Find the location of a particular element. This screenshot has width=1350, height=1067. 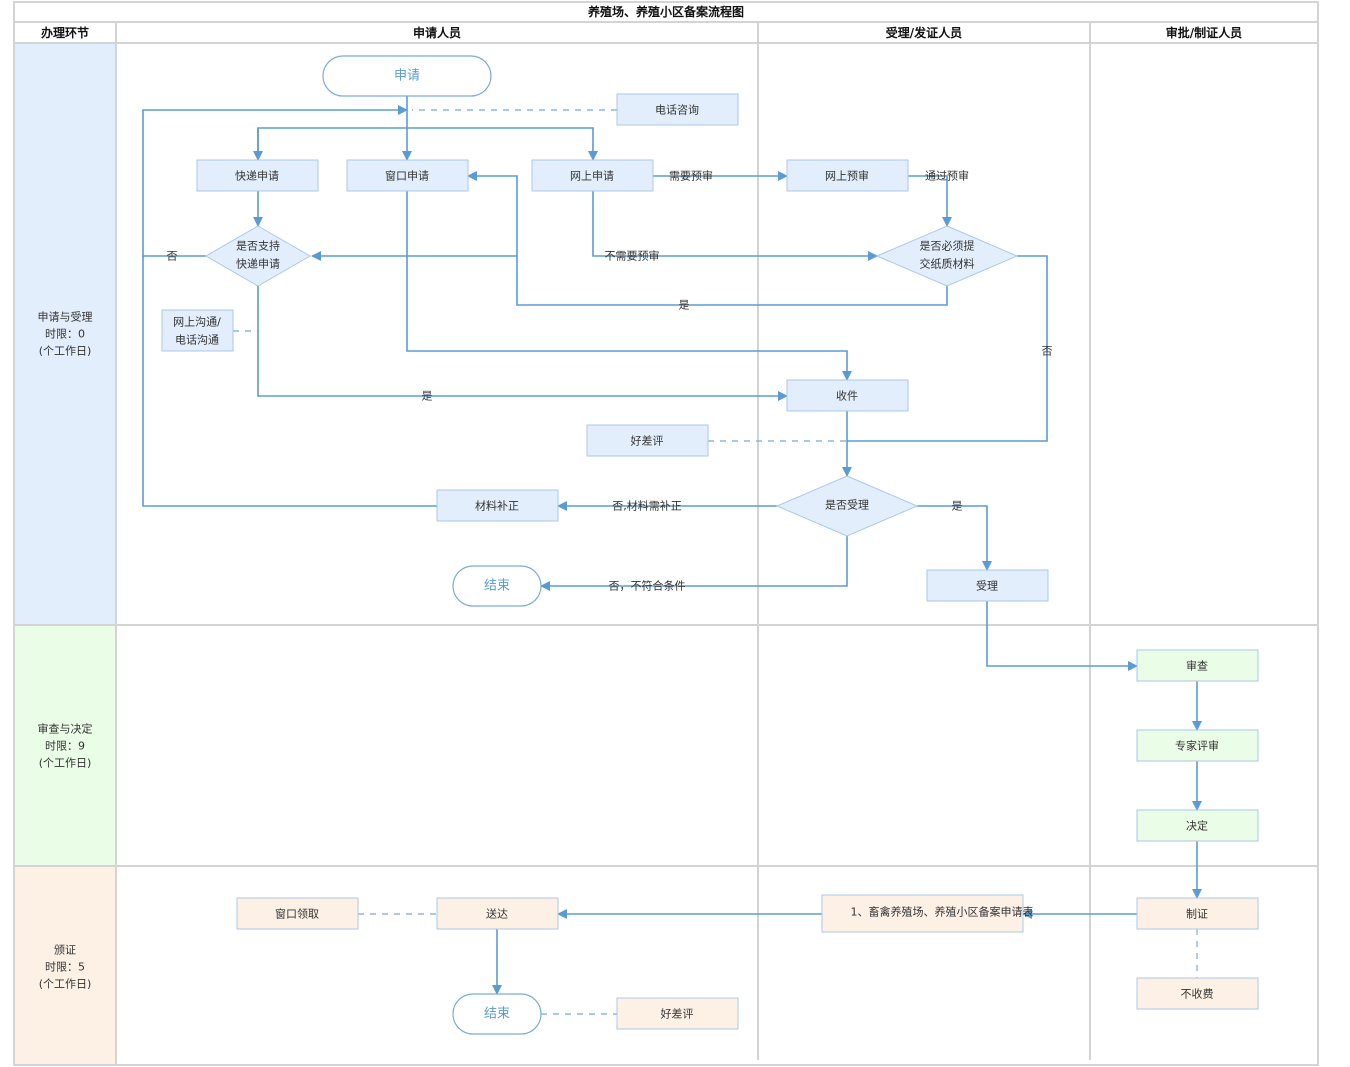

edge-label-supplement: 否,材料需补正 is located at coordinates (647, 506).